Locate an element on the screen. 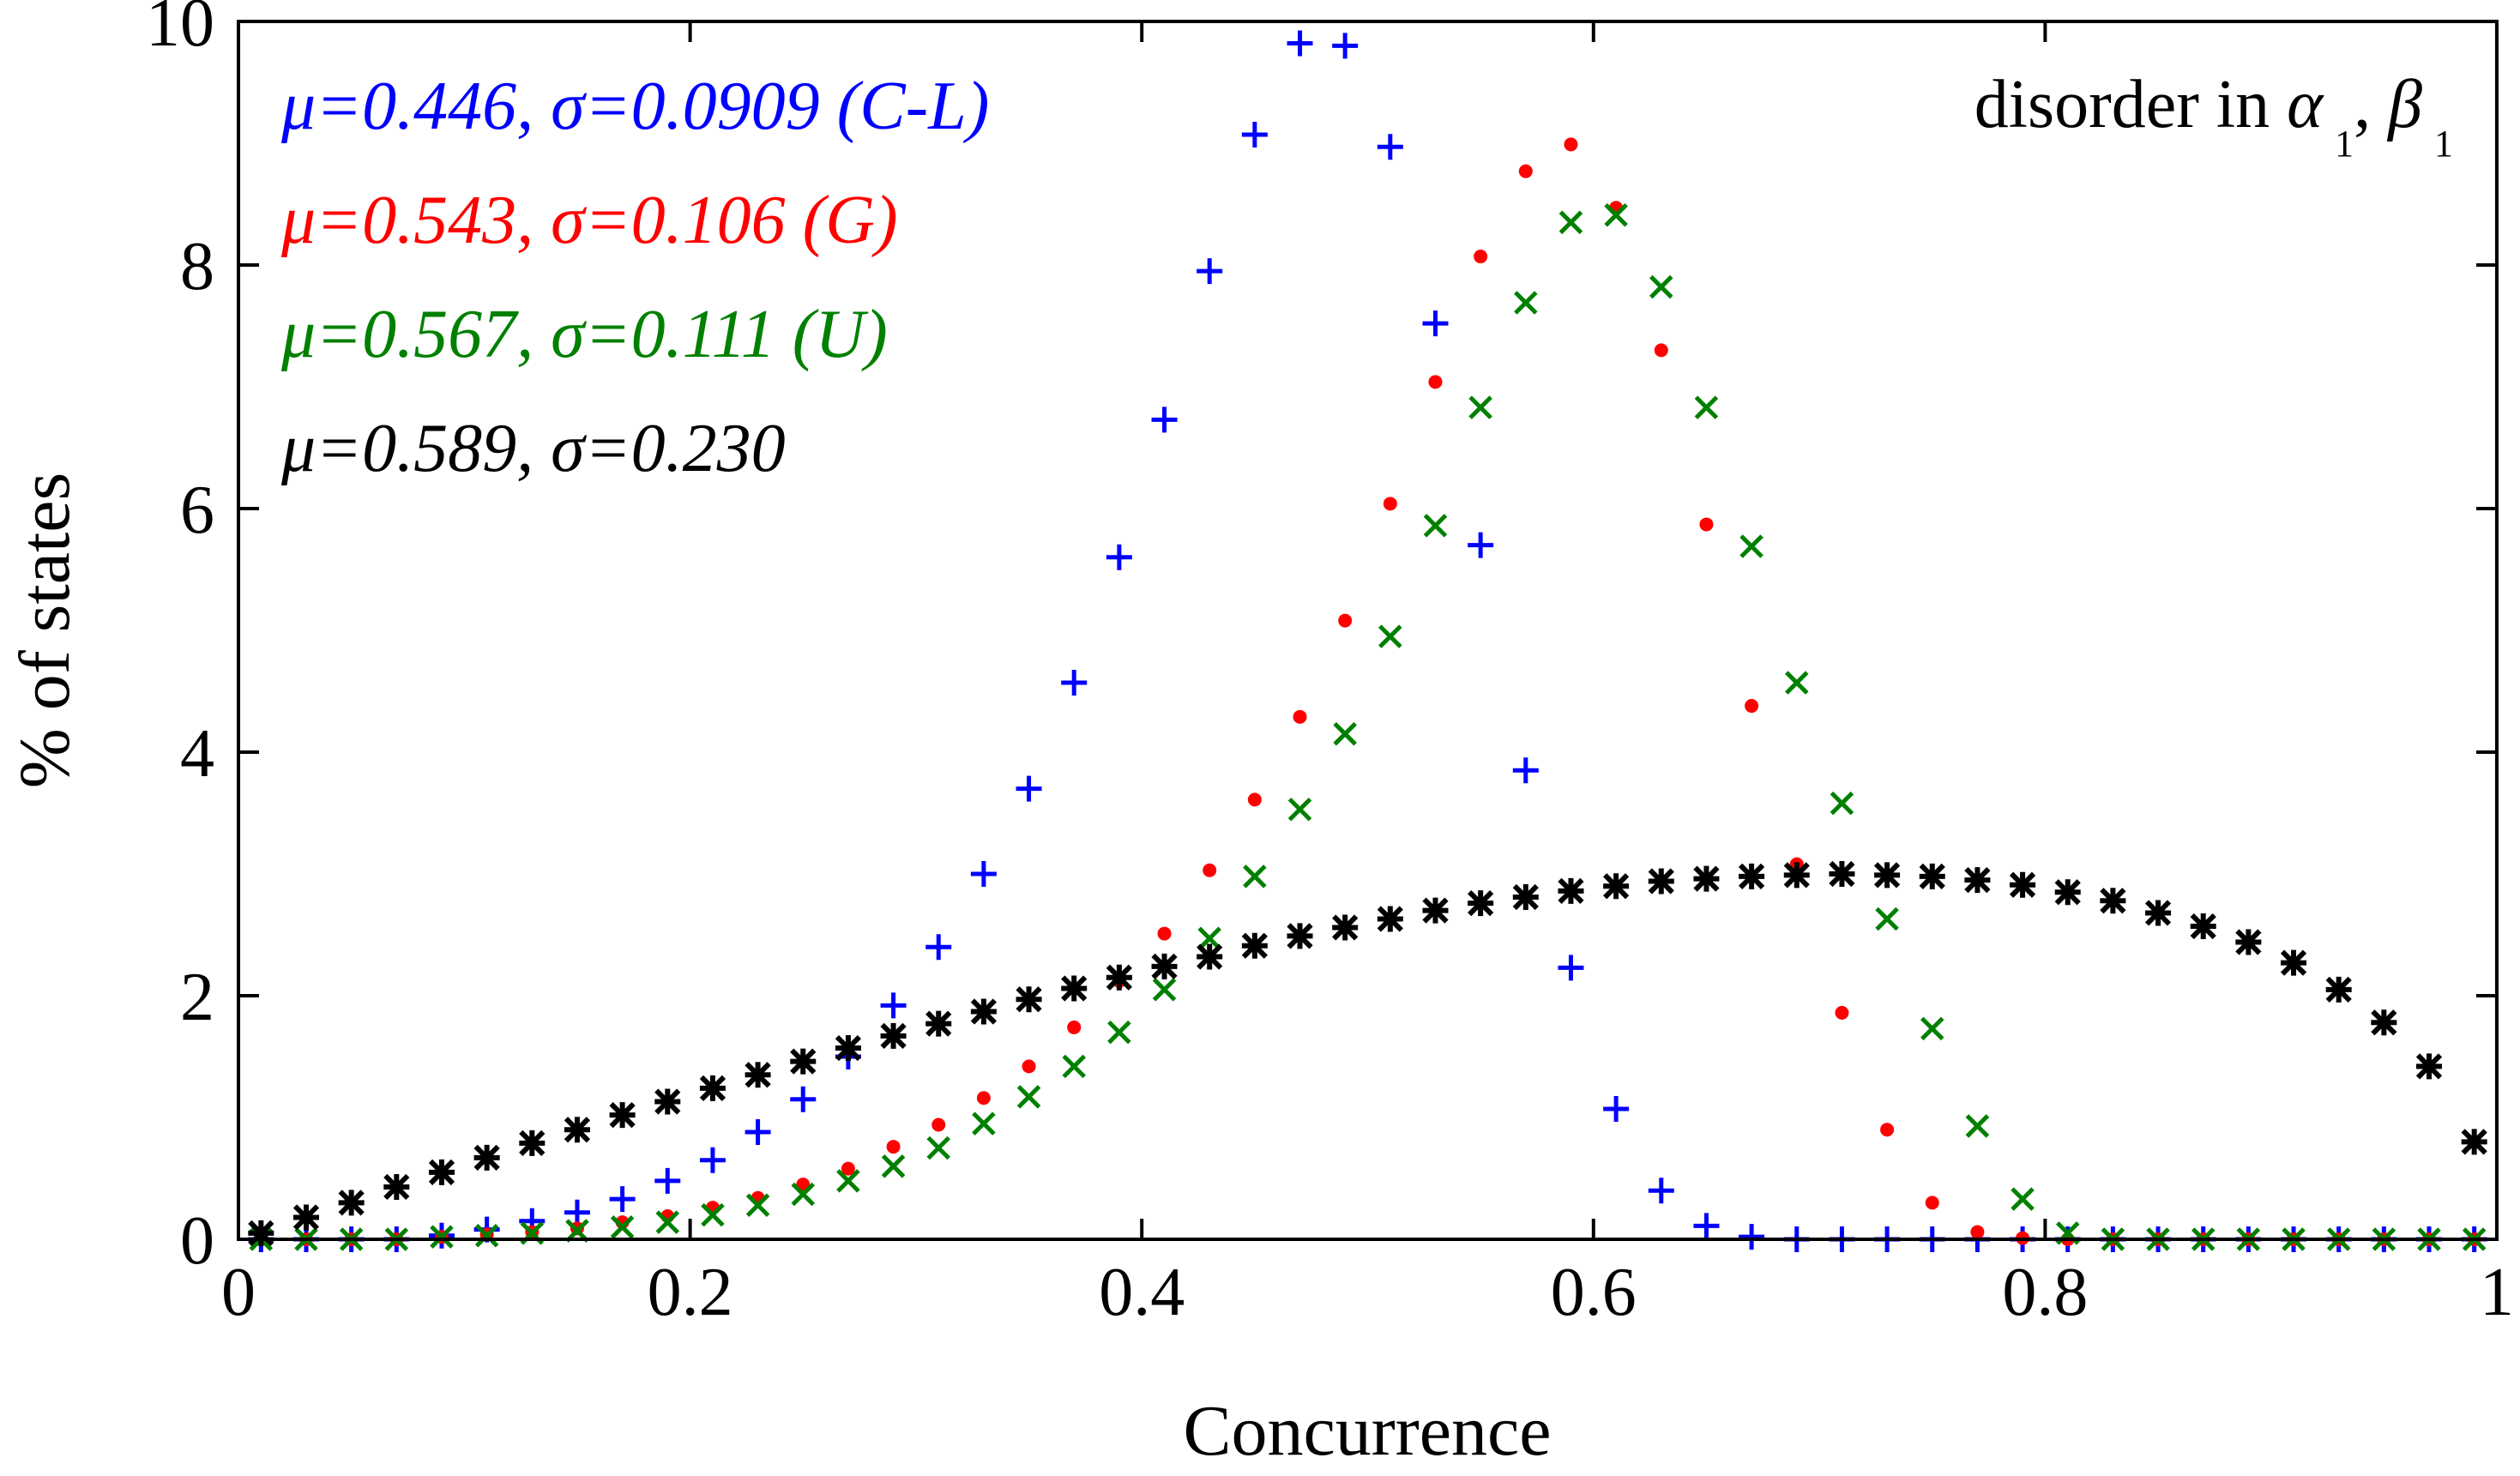 This screenshot has height=1476, width=2520. x-axis-title: Concurrence is located at coordinates (1367, 1431).